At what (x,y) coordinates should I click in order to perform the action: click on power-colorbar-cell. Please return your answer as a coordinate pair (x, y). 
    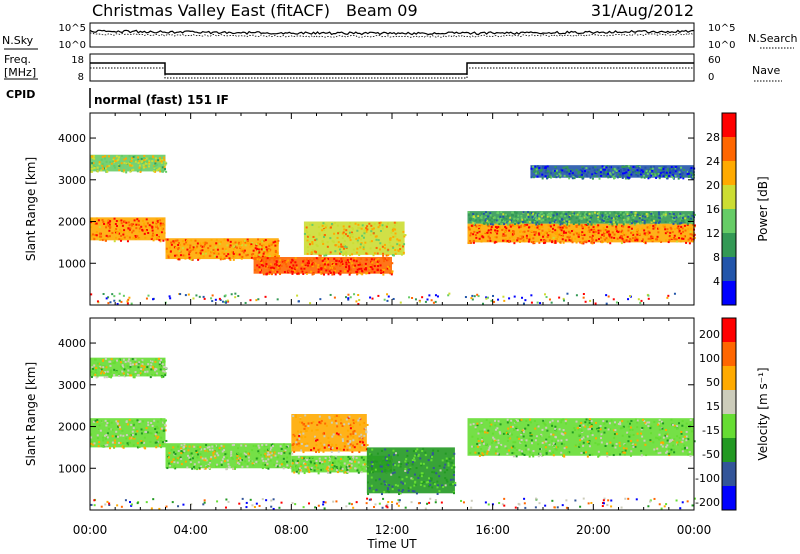
    Looking at the image, I should click on (729, 125).